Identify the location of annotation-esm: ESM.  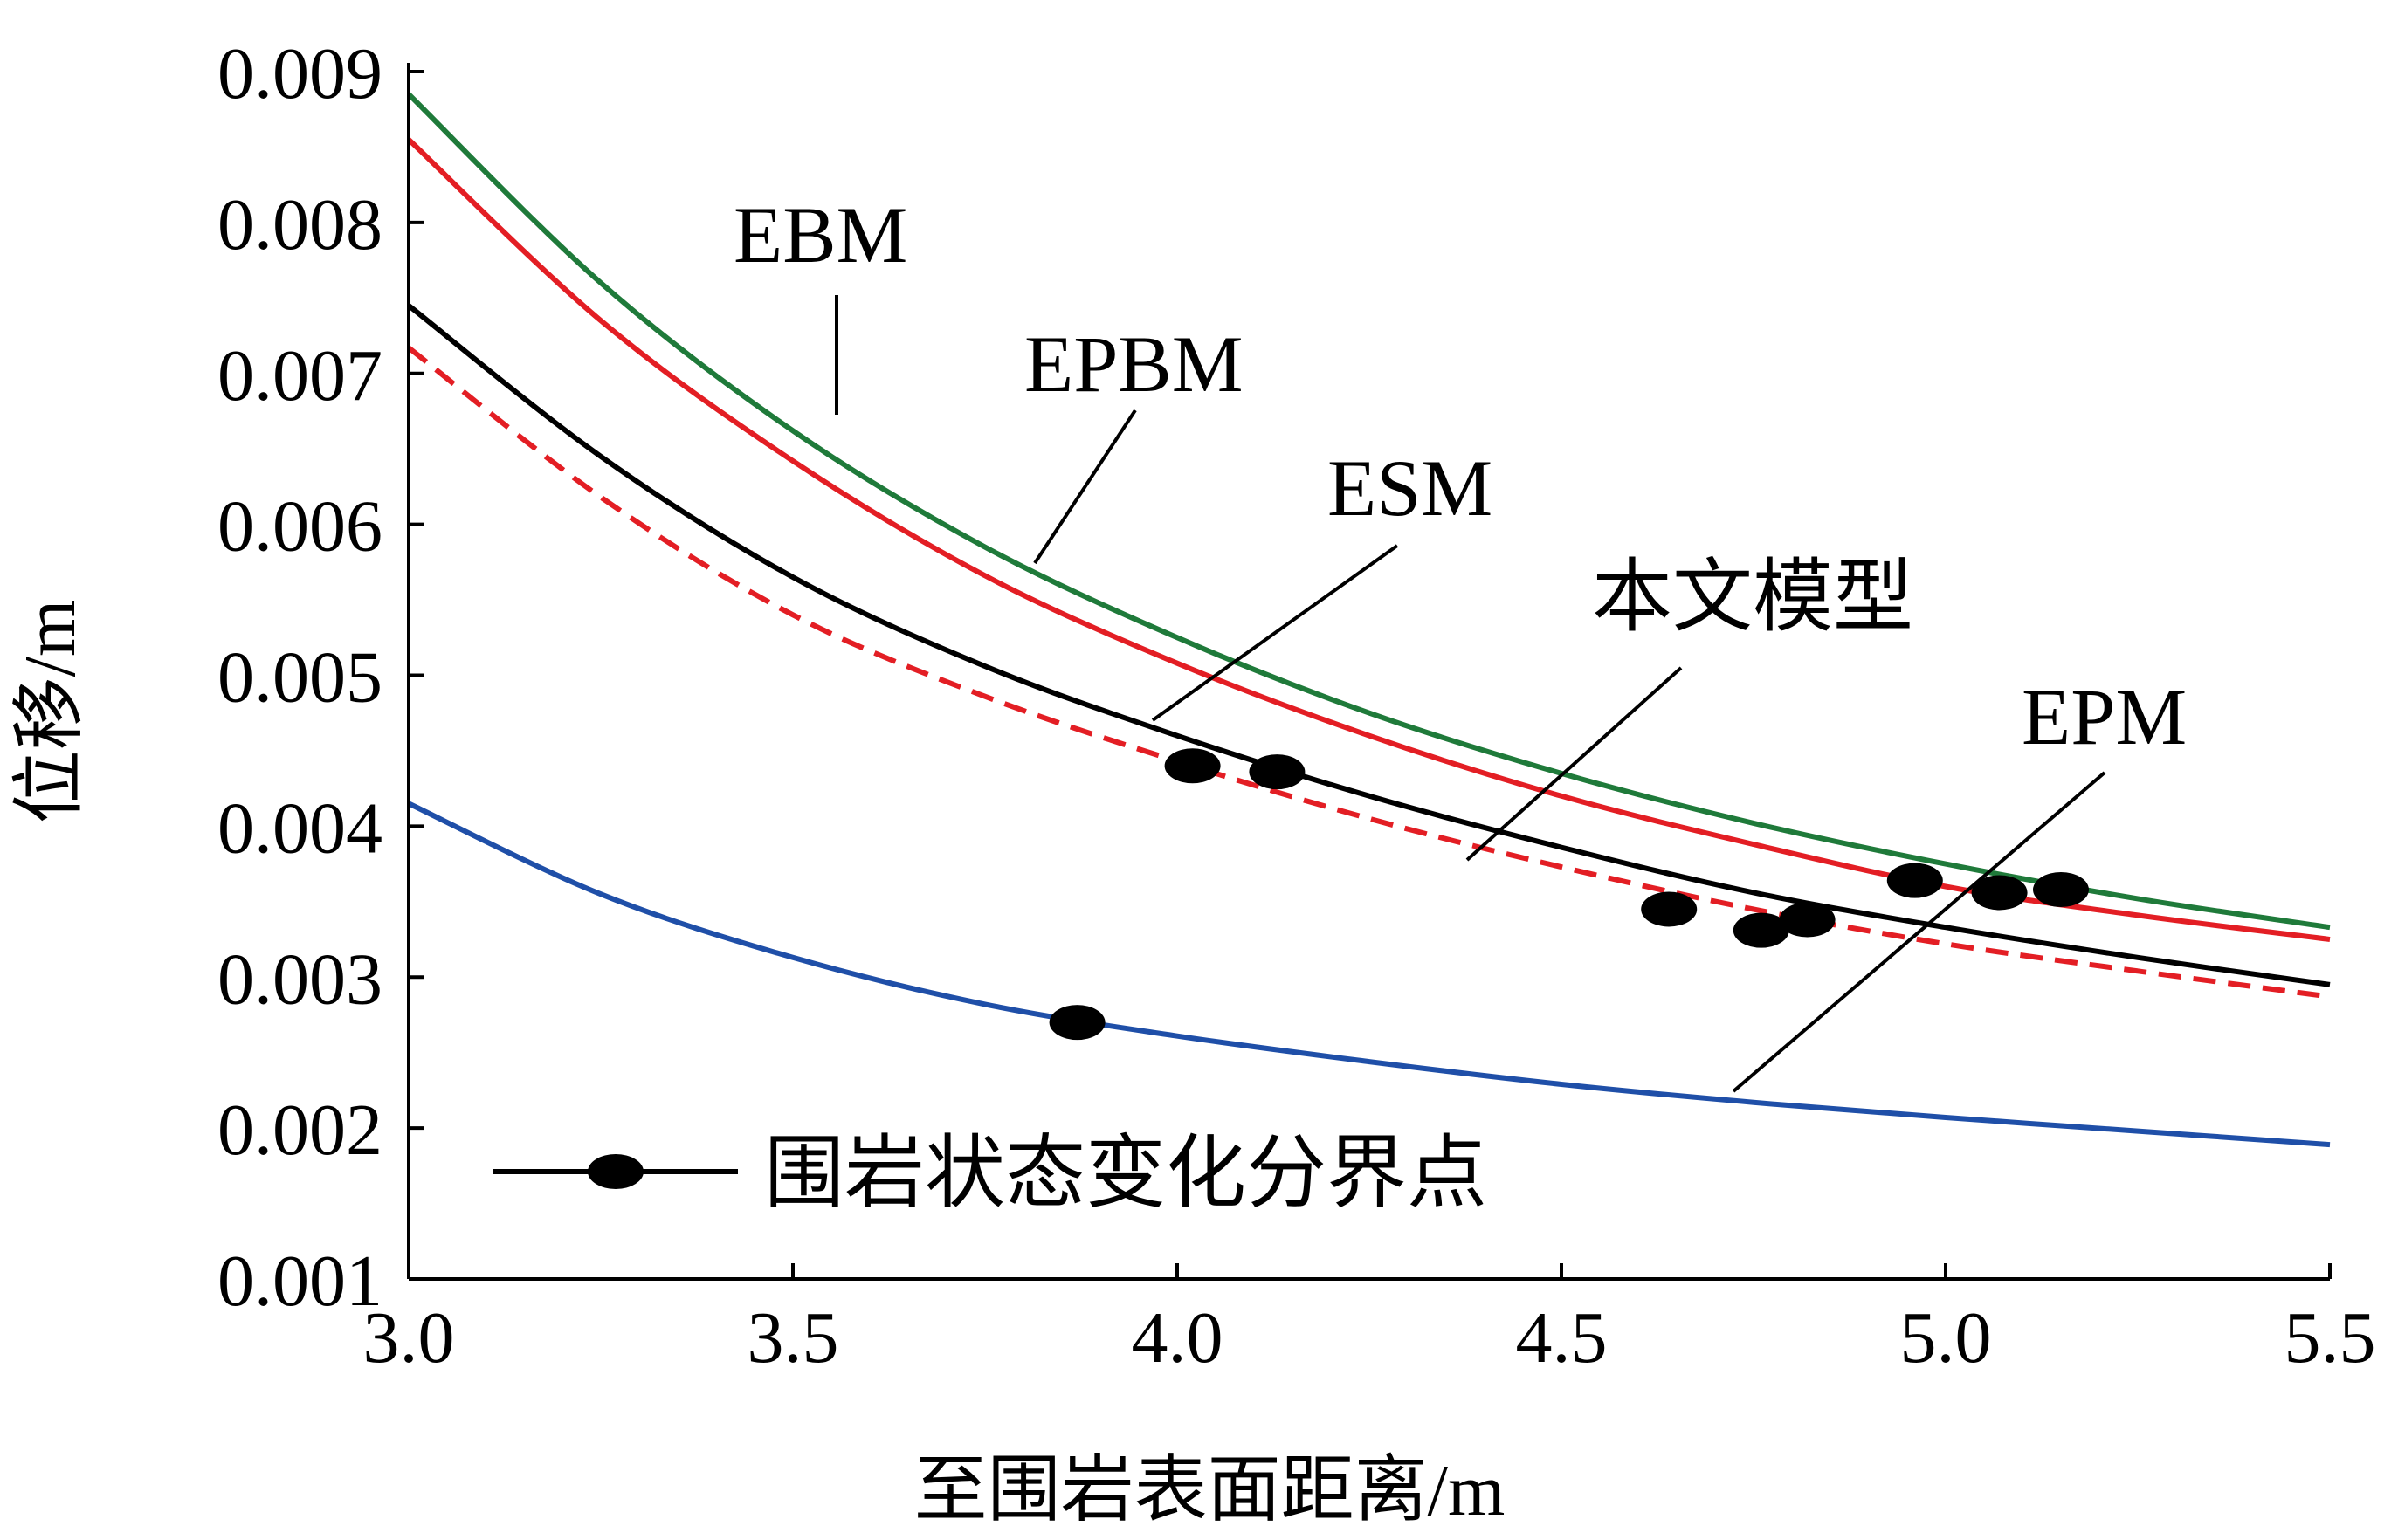
(1409, 488).